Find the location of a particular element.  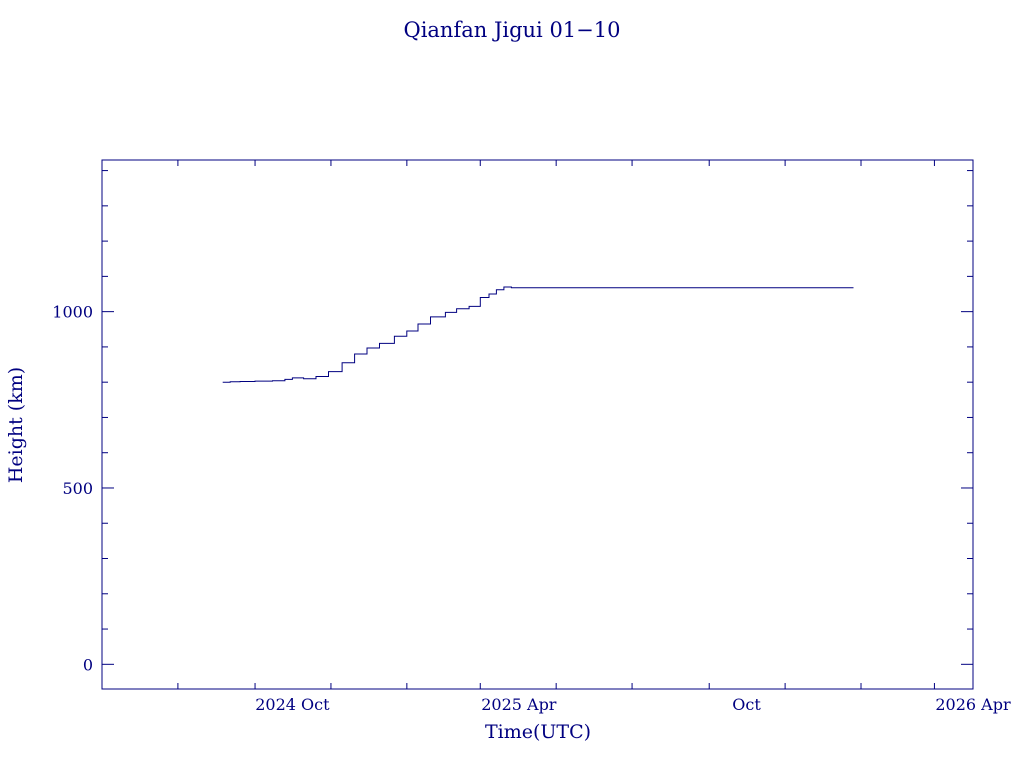

y-axis-label: Height (km) is located at coordinates (16, 425).